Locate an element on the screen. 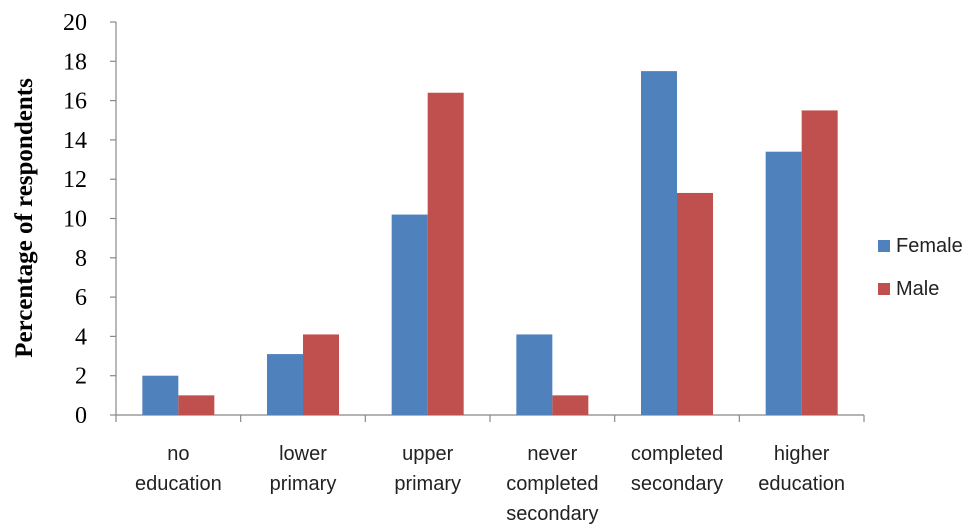 Image resolution: width=971 pixels, height=524 pixels. y-axis-title: Percentage of respondents is located at coordinates (24, 218).